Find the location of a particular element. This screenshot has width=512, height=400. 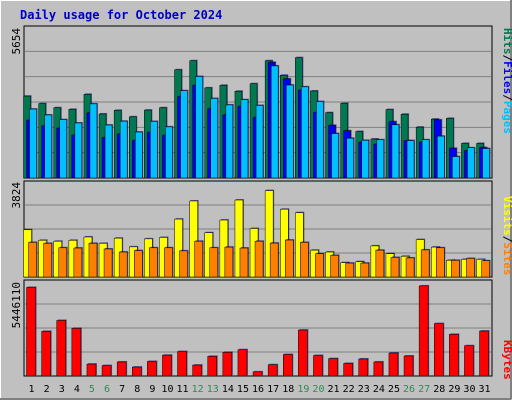

x-tick-label-day-12: 12 is located at coordinates (198, 389).